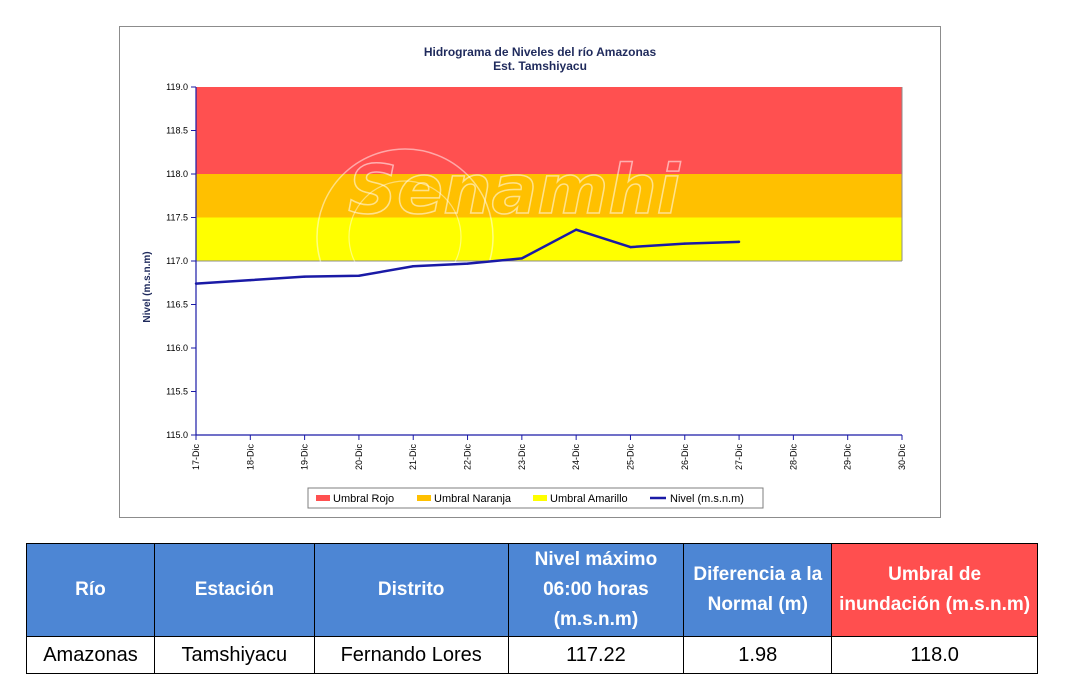 This screenshot has height=694, width=1065. I want to click on senamhi-watermark: Senamhi, so click(499, 237).